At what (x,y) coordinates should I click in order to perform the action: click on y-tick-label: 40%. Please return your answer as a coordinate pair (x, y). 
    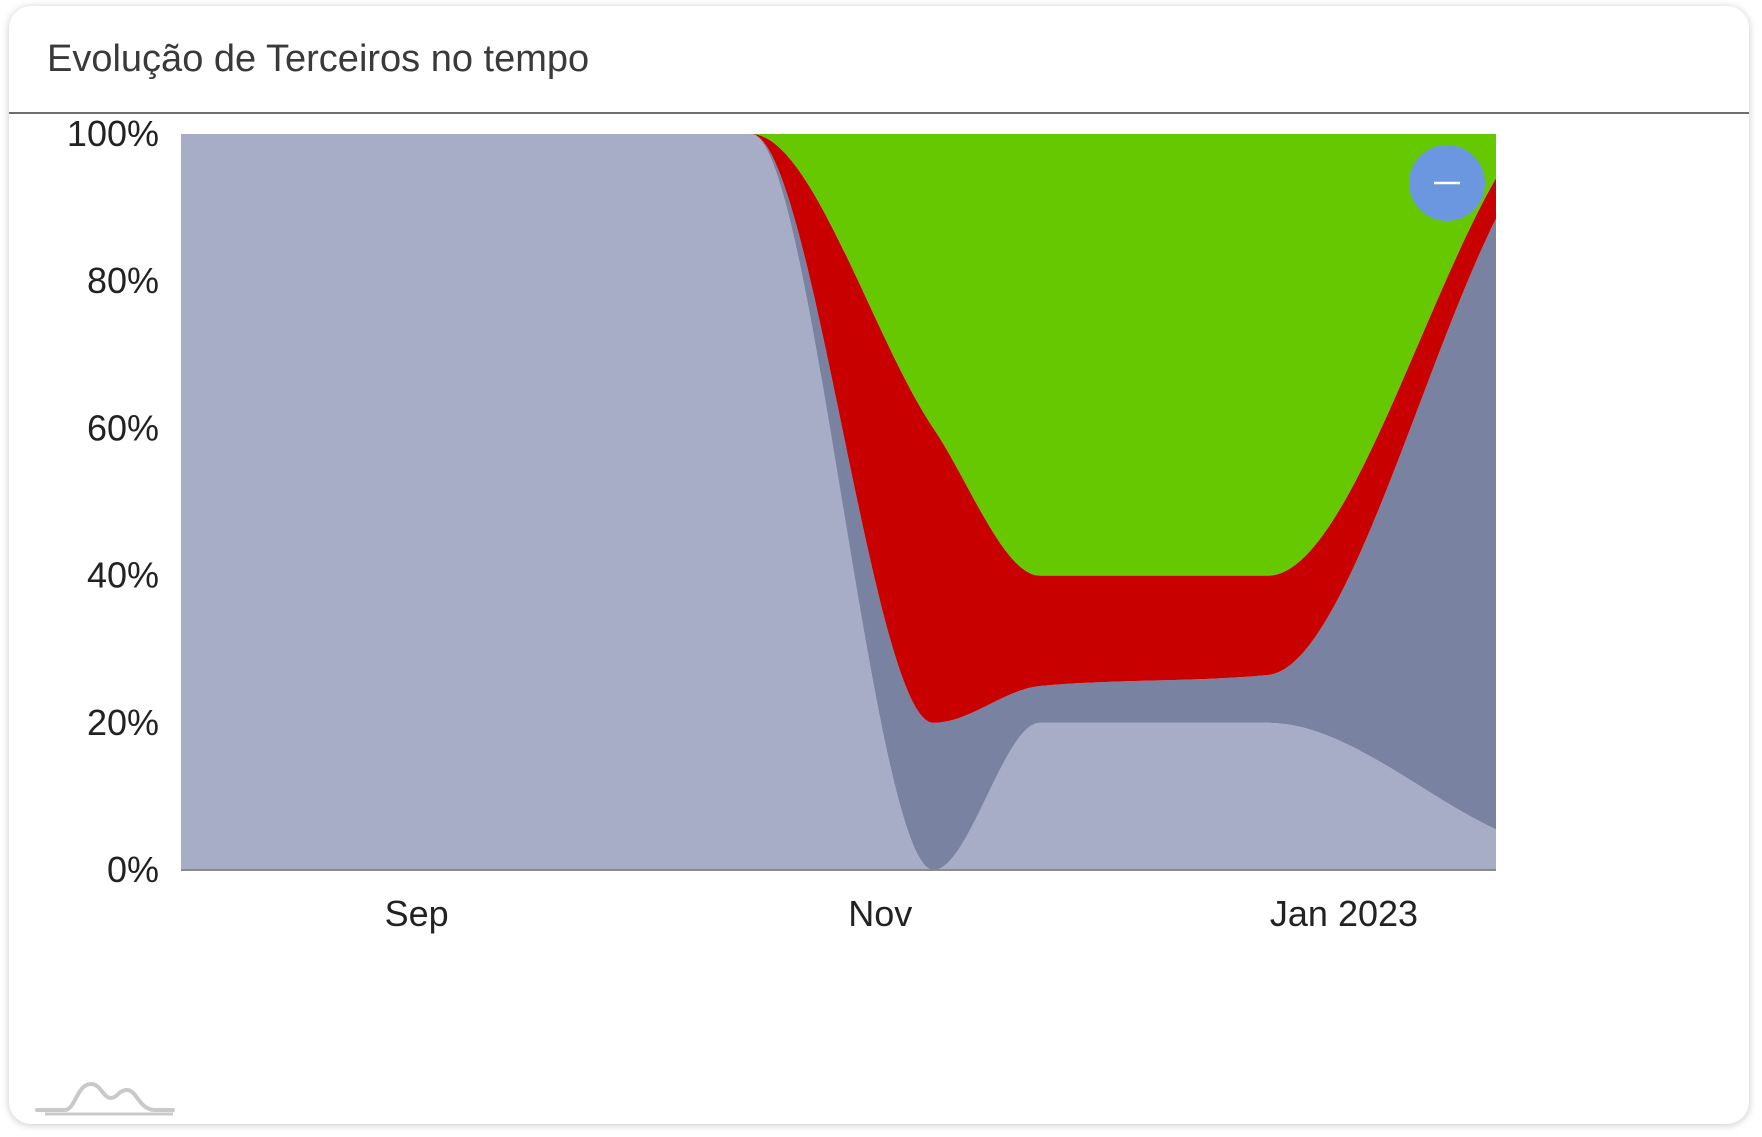
    Looking at the image, I should click on (123, 575).